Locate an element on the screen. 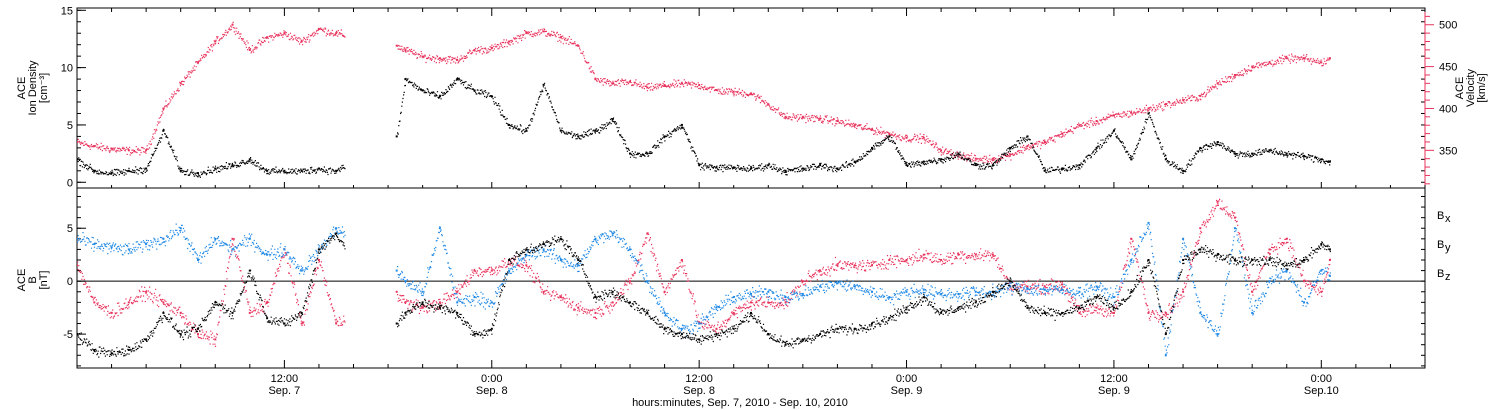  x-tick-date: Sep. 9 is located at coordinates (1114, 391).